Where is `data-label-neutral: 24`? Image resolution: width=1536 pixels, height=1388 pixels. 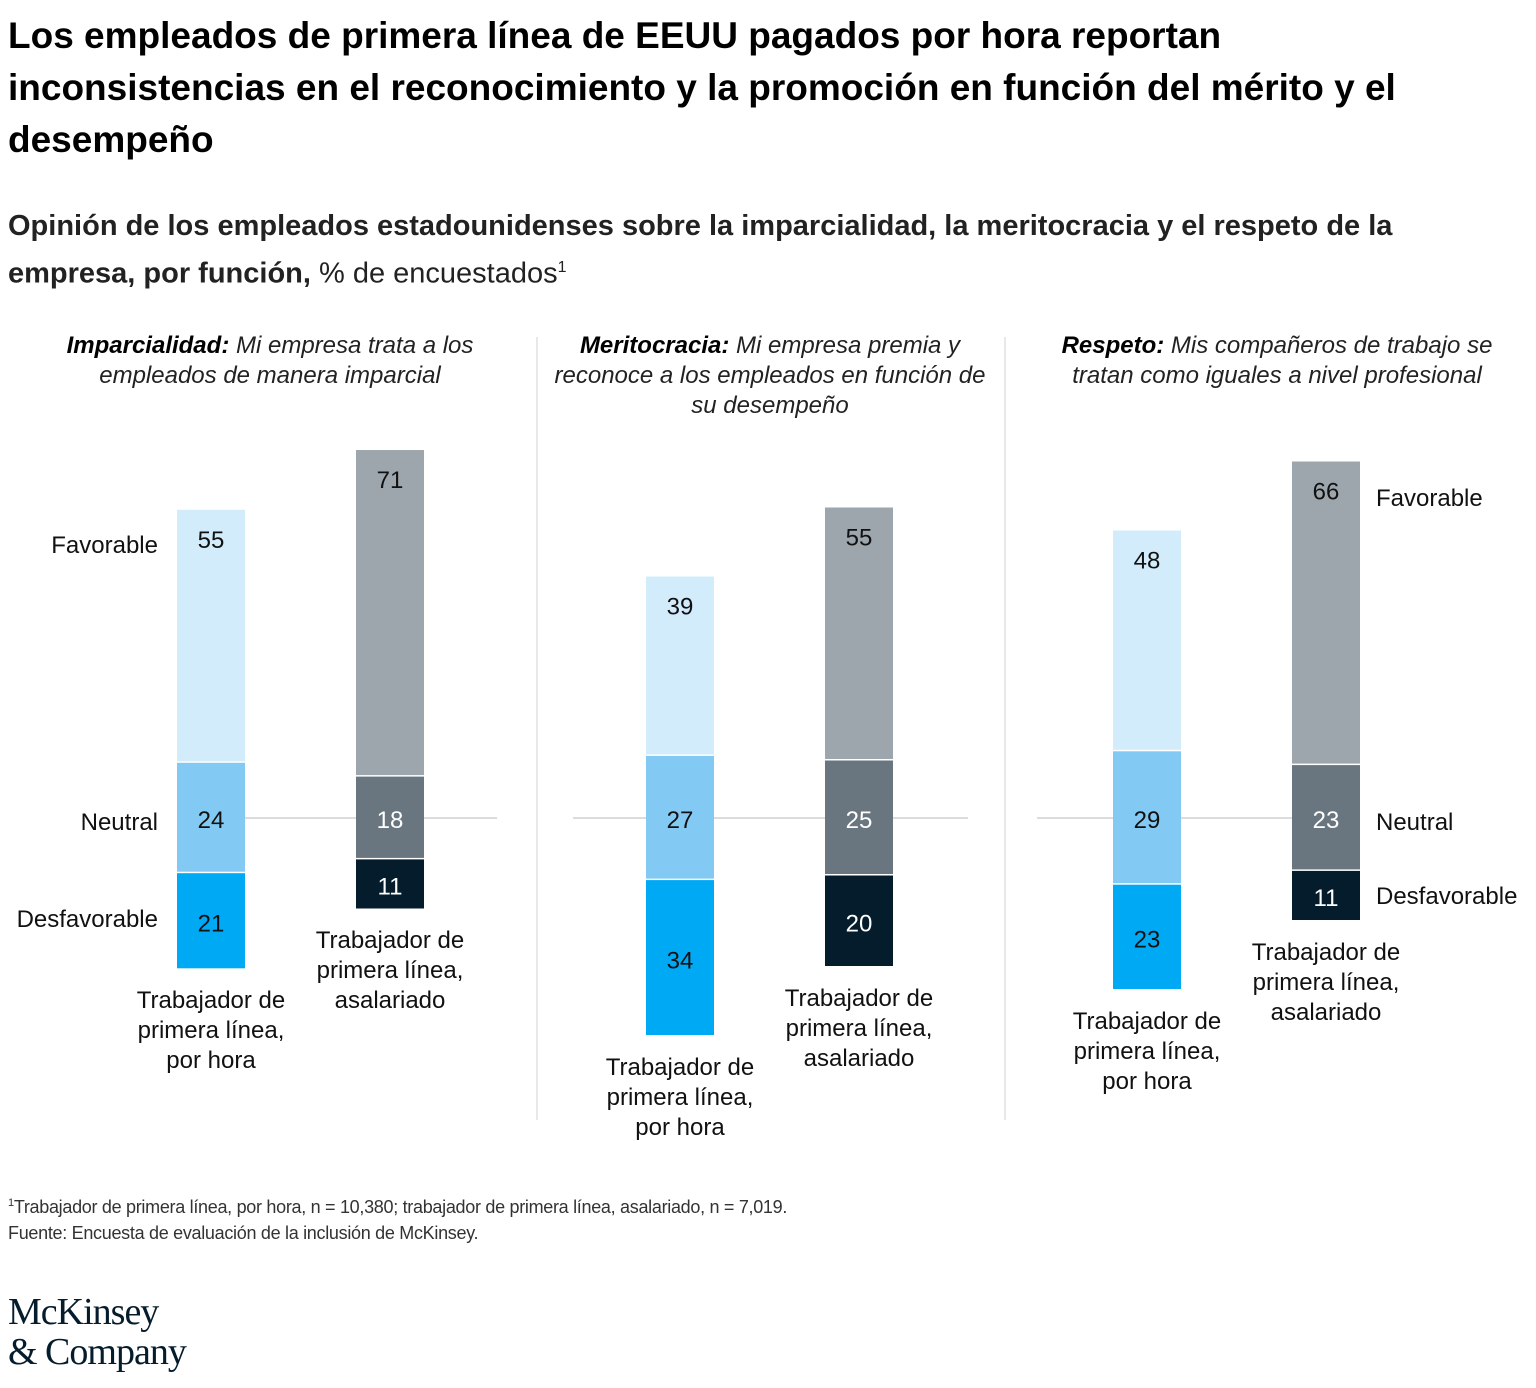 data-label-neutral: 24 is located at coordinates (211, 820).